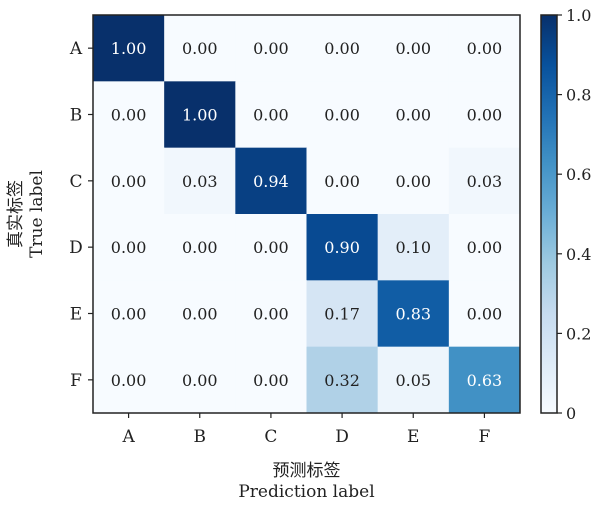 The width and height of the screenshot is (598, 507). Describe the element at coordinates (270, 437) in the screenshot. I see `x-tick-label: C` at that location.